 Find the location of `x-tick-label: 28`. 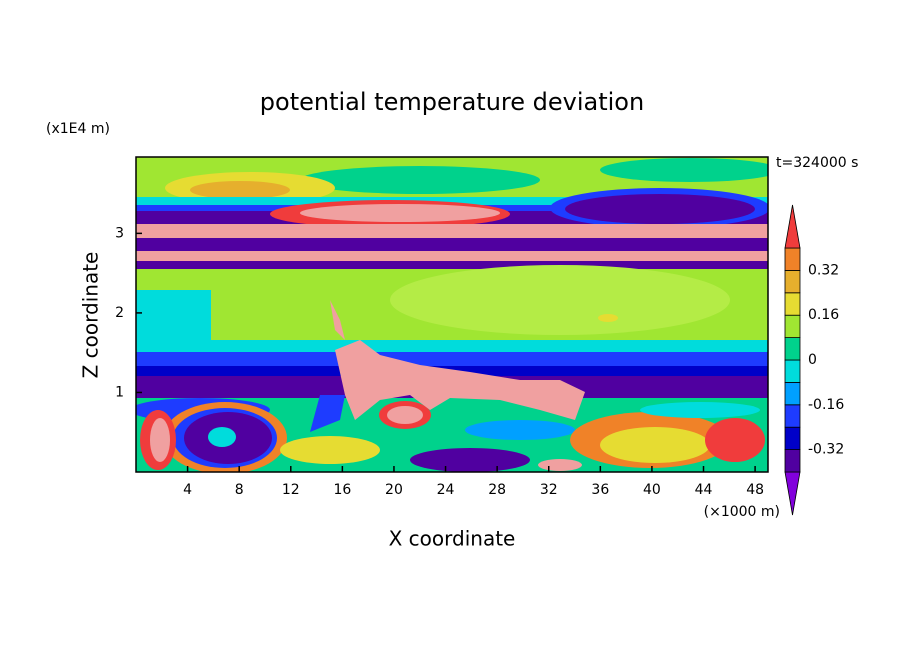

x-tick-label: 28 is located at coordinates (497, 490).